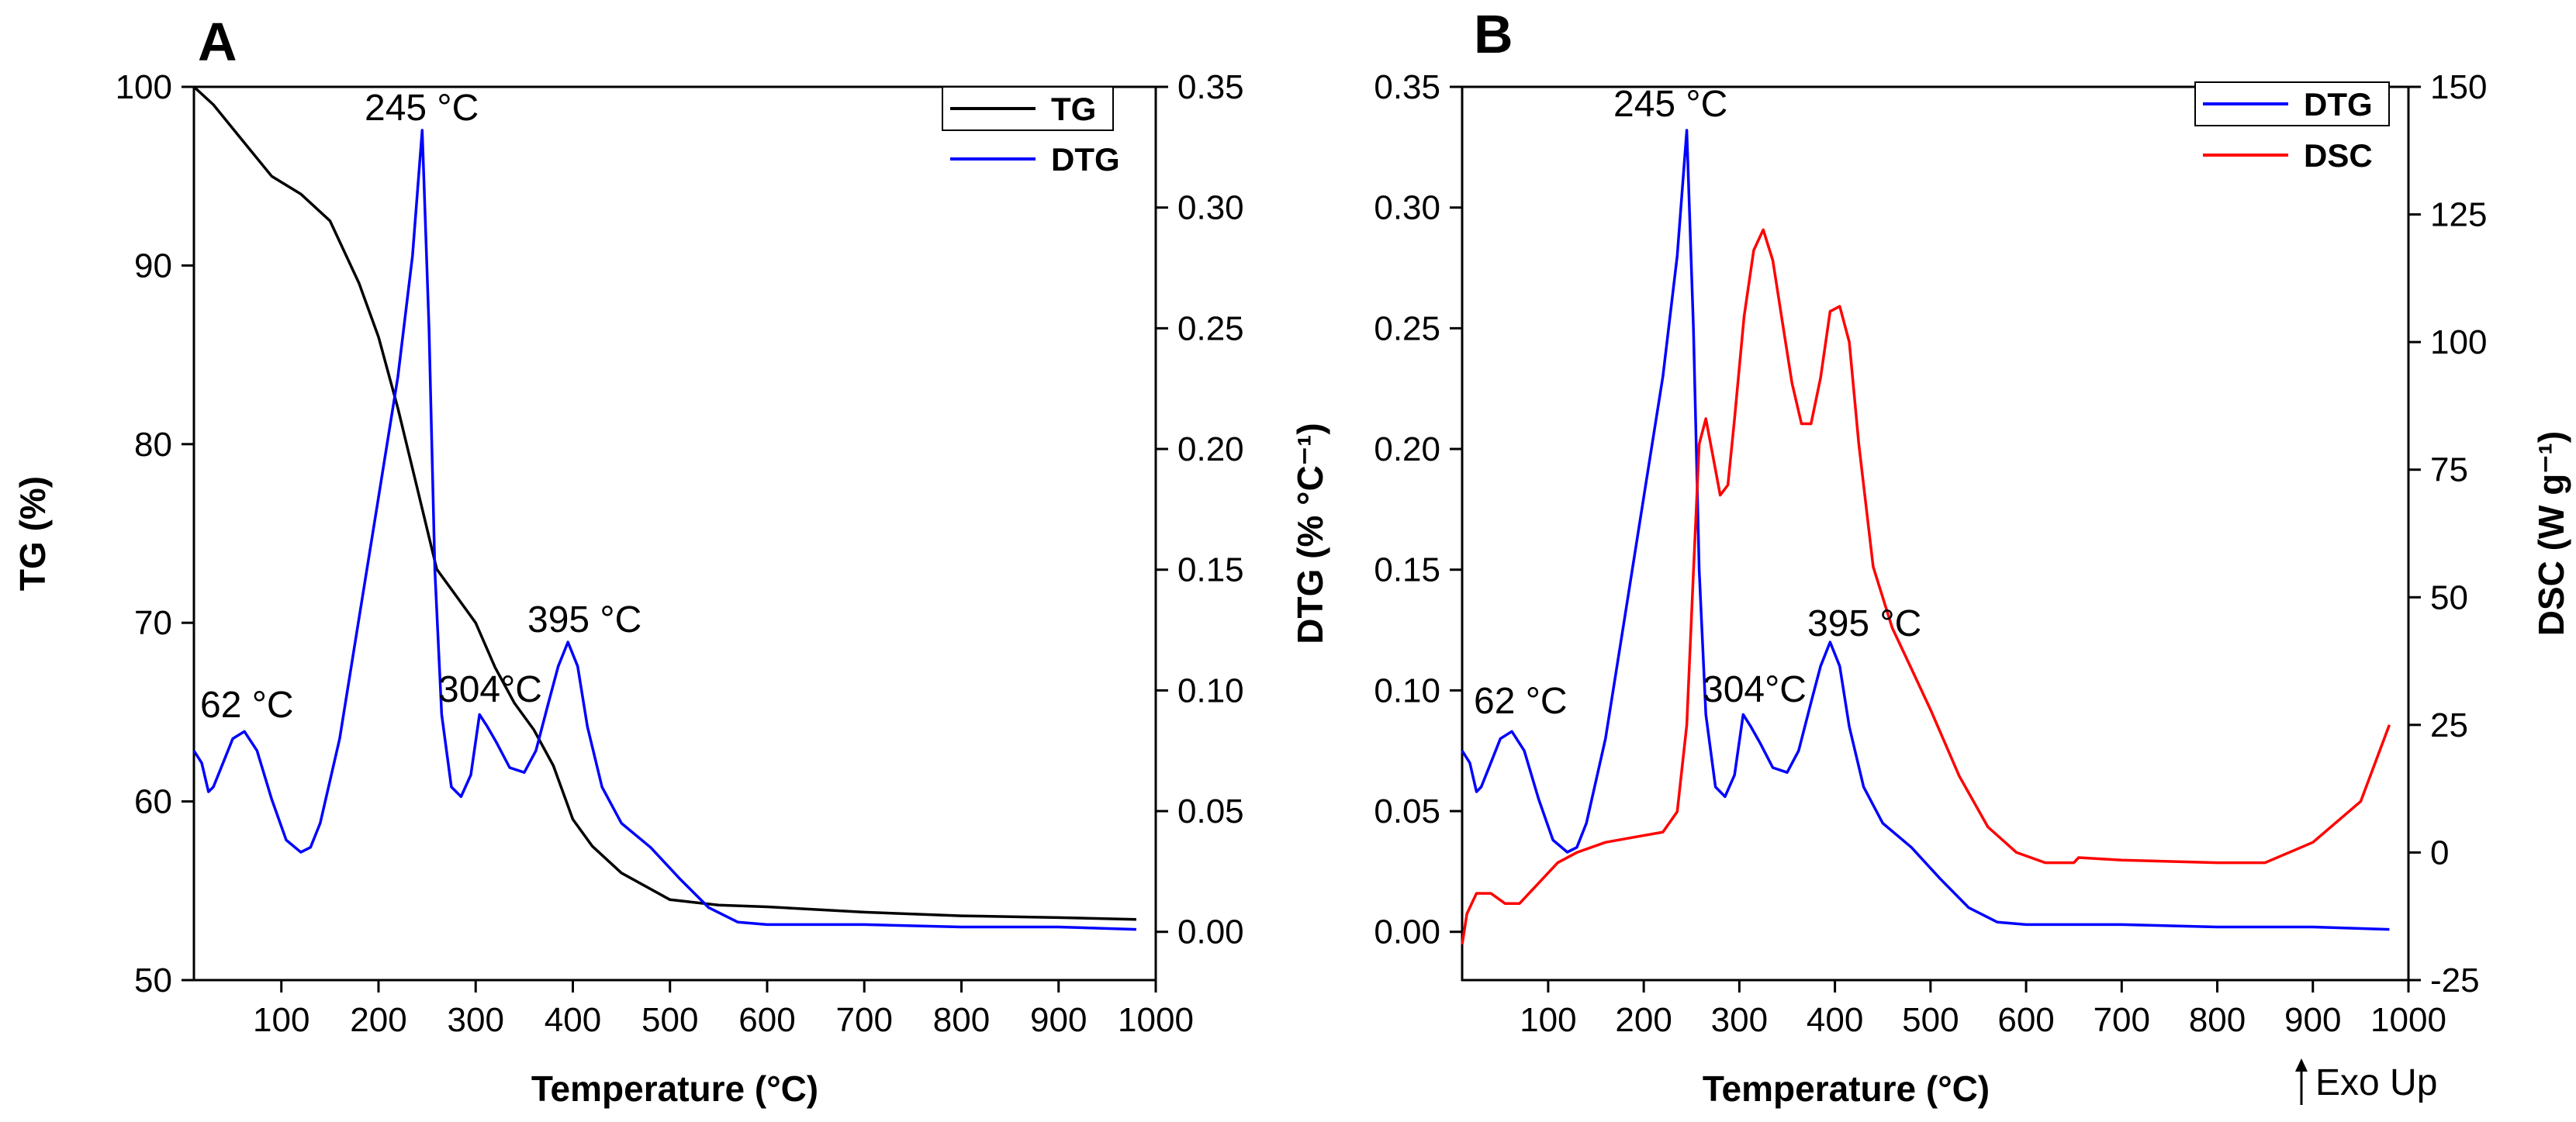 The width and height of the screenshot is (2576, 1122). I want to click on left-y-tick-label: 0.00, so click(1407, 932).